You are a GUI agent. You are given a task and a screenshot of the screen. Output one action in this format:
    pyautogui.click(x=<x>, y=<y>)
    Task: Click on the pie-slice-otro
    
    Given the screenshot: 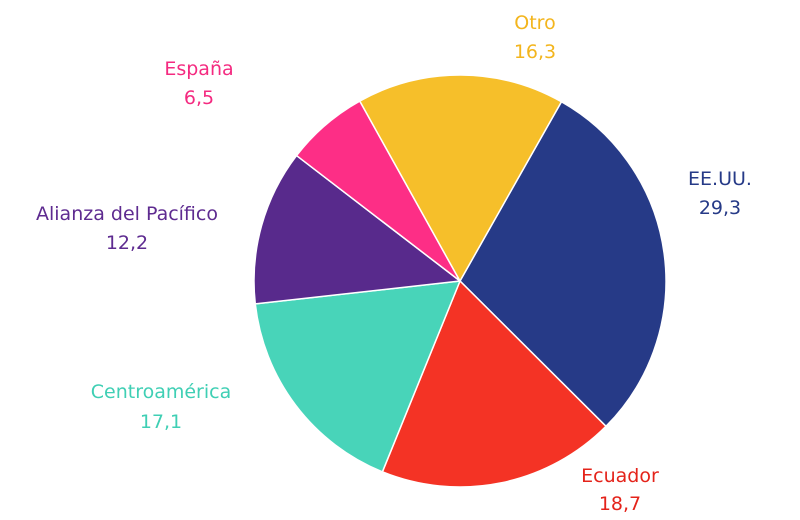 What is the action you would take?
    pyautogui.click(x=461, y=178)
    